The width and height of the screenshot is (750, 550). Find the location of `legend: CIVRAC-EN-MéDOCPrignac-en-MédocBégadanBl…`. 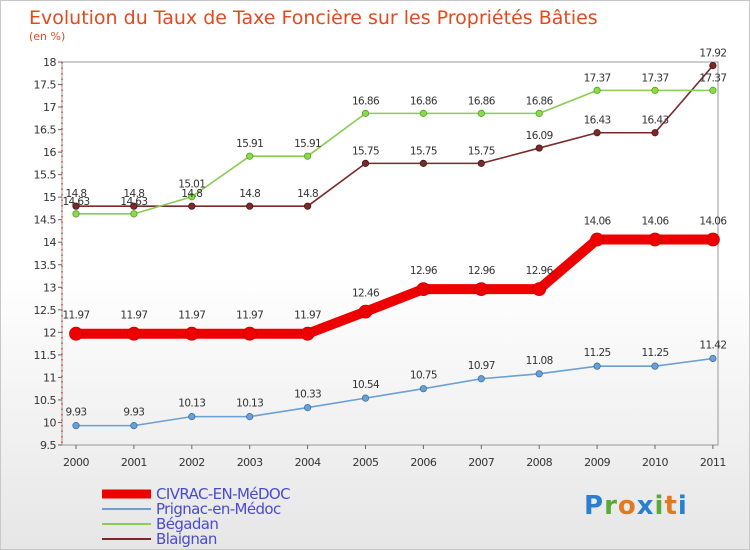

legend: CIVRAC-EN-MéDOCPrignac-en-MédocBégadanBl… is located at coordinates (196, 516).